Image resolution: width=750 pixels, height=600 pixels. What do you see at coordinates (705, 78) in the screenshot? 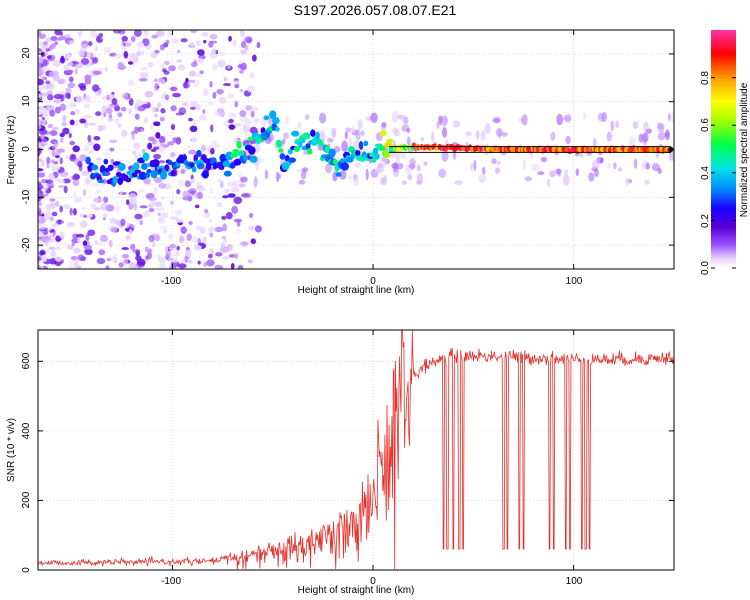
I see `colorbar-tick-label: 0.8` at bounding box center [705, 78].